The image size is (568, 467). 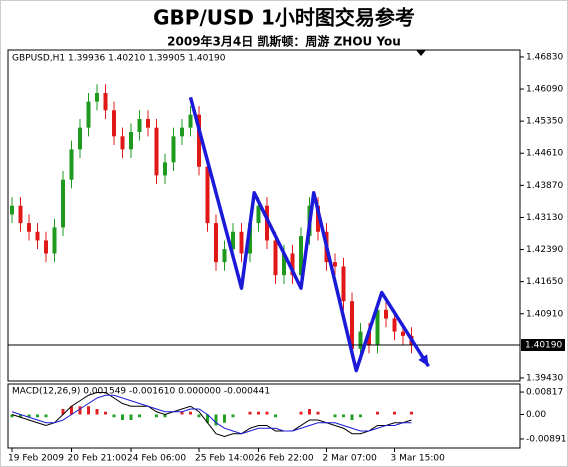 I want to click on x-tick-label: 25 Feb 14:00, so click(x=224, y=459).